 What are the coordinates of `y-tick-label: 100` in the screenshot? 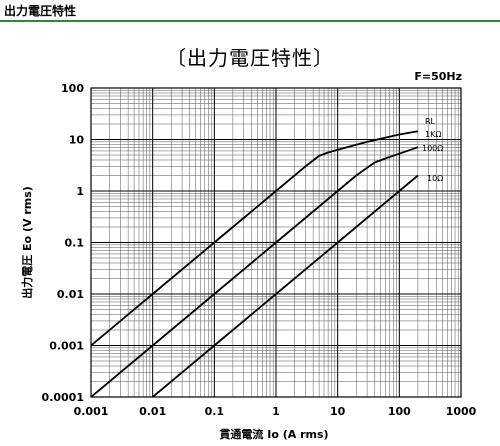 It's located at (72, 88).